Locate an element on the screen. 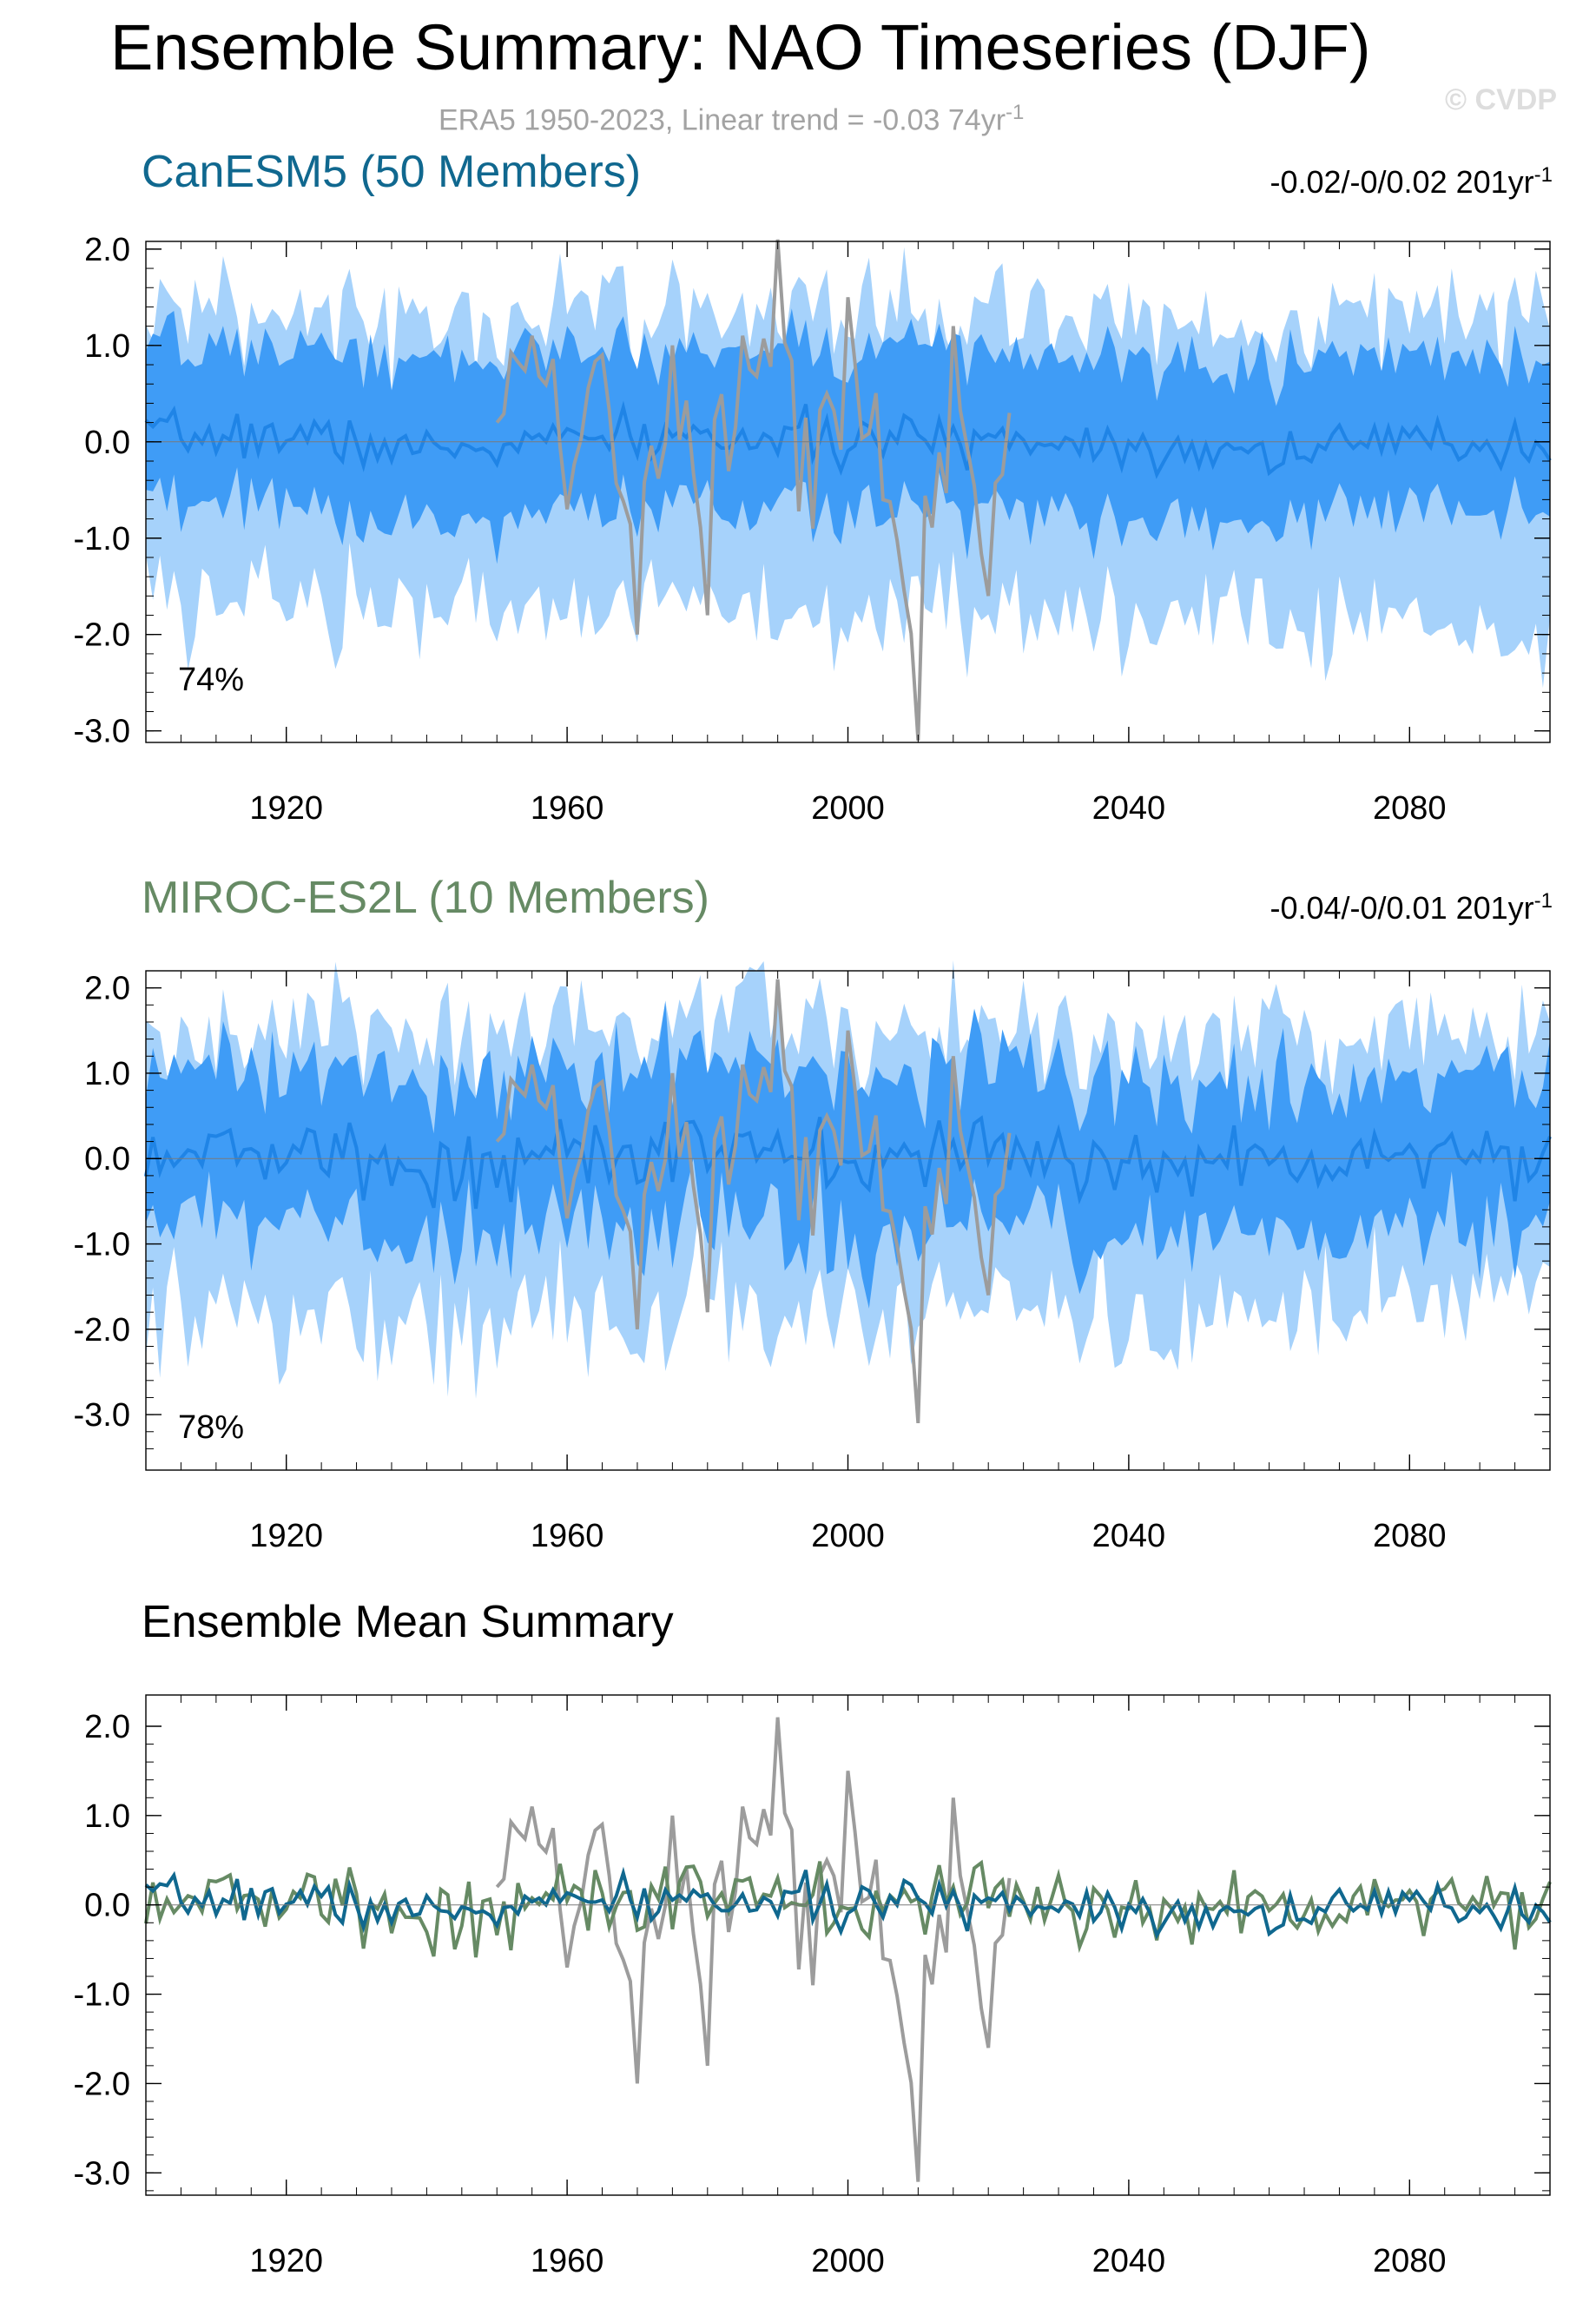 The width and height of the screenshot is (1596, 2315). trend-label-miroc: -0.04/-0/0.01 201yr-1 is located at coordinates (1411, 907).